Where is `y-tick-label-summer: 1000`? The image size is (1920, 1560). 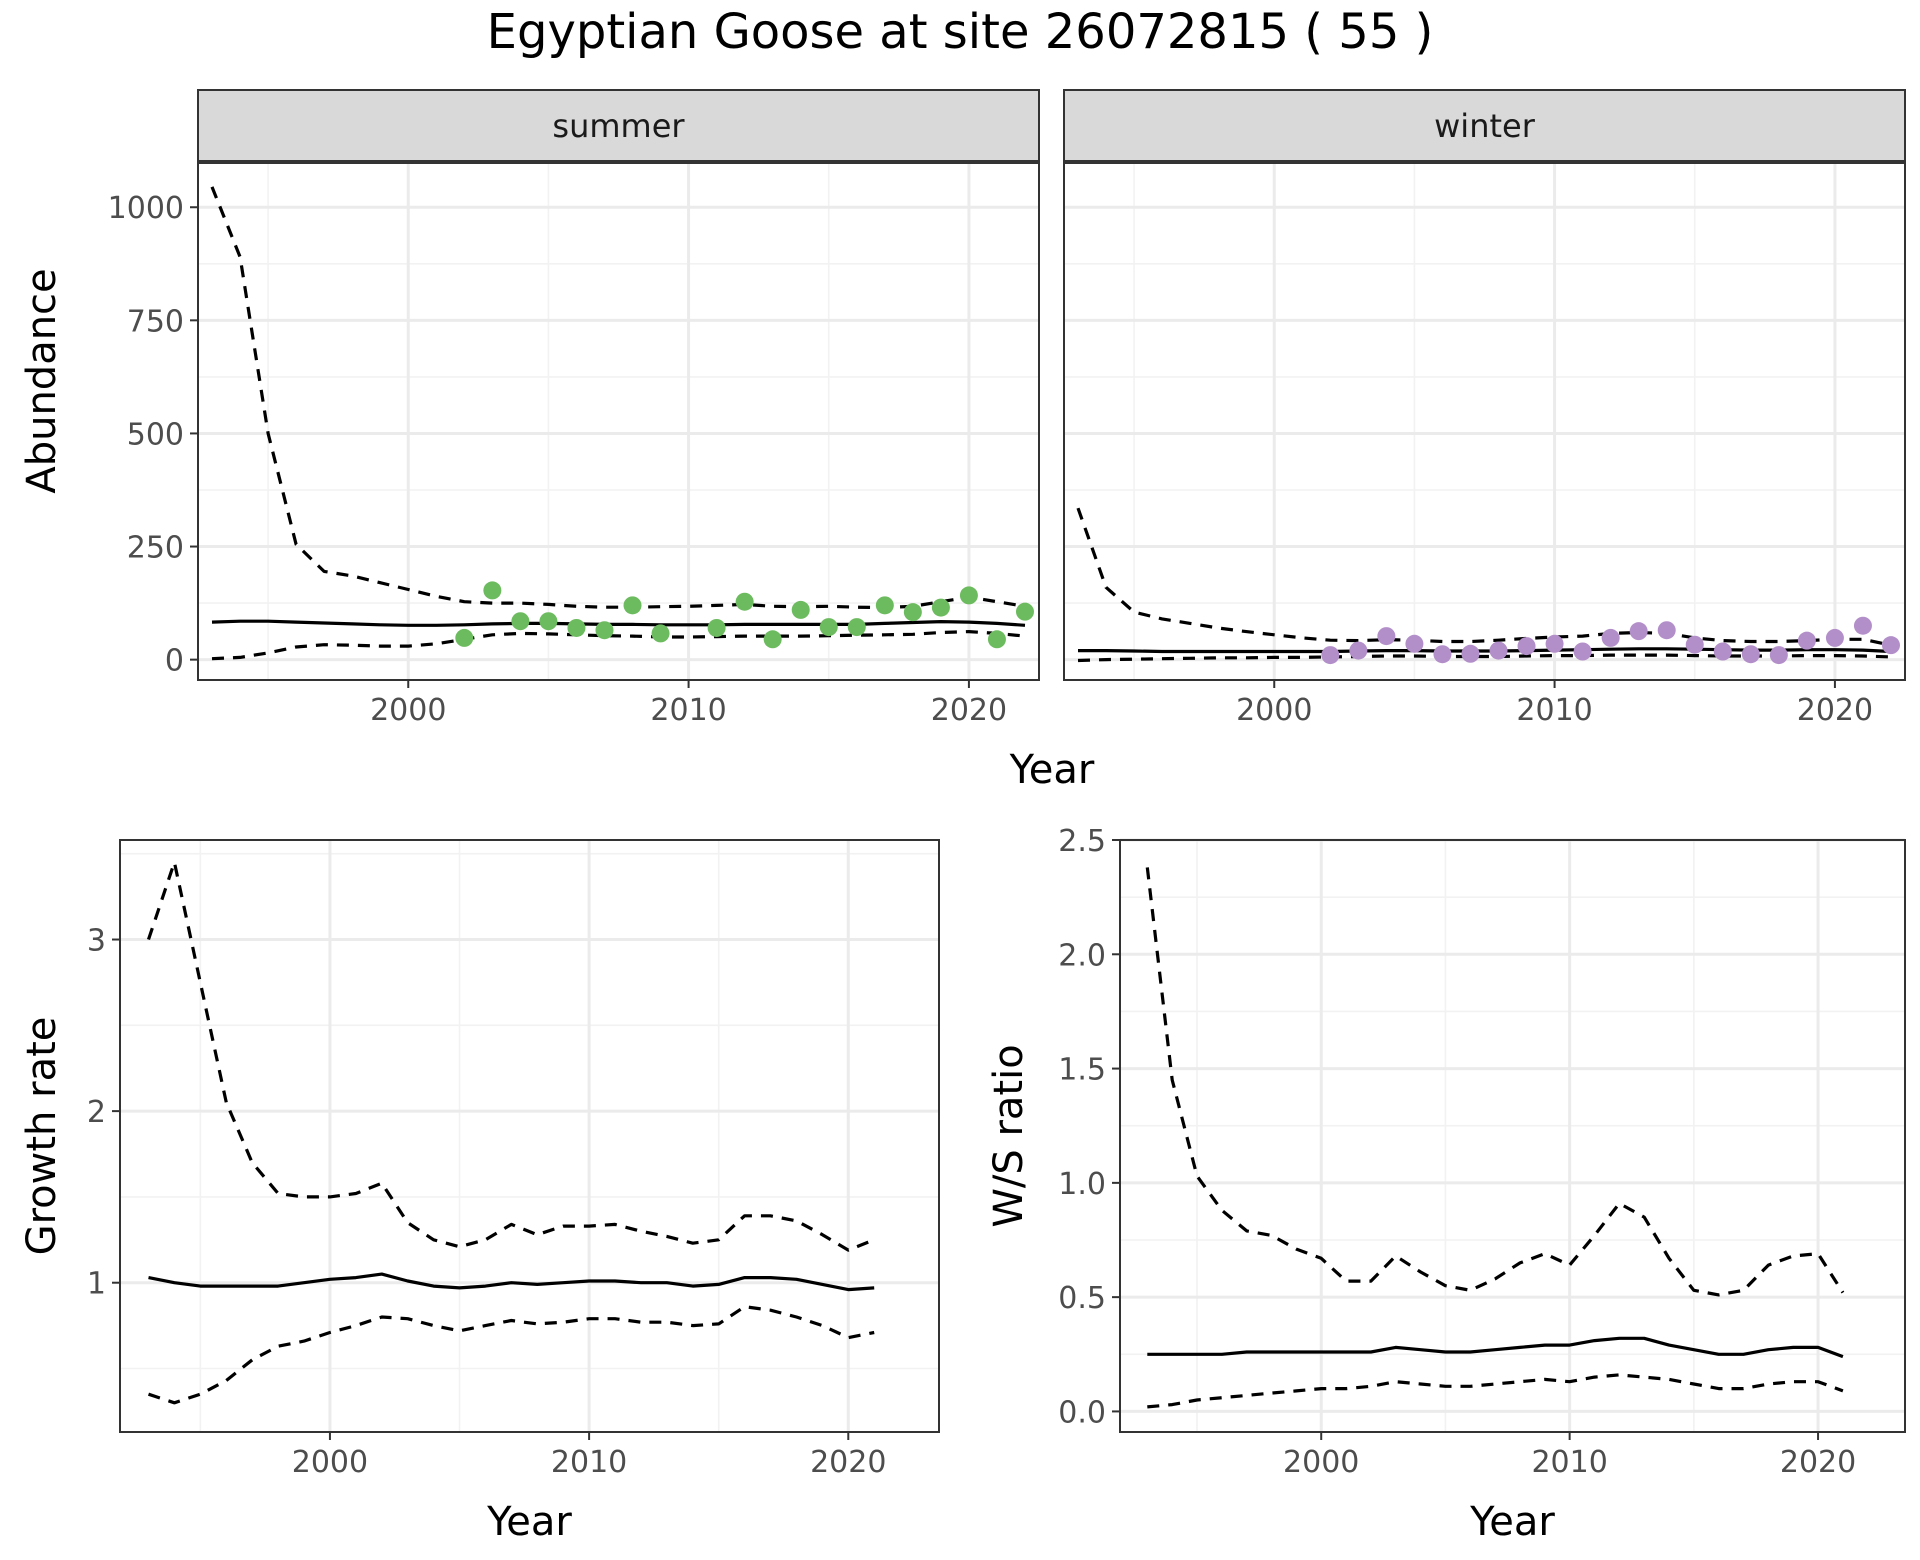
y-tick-label-summer: 1000 is located at coordinates (146, 208).